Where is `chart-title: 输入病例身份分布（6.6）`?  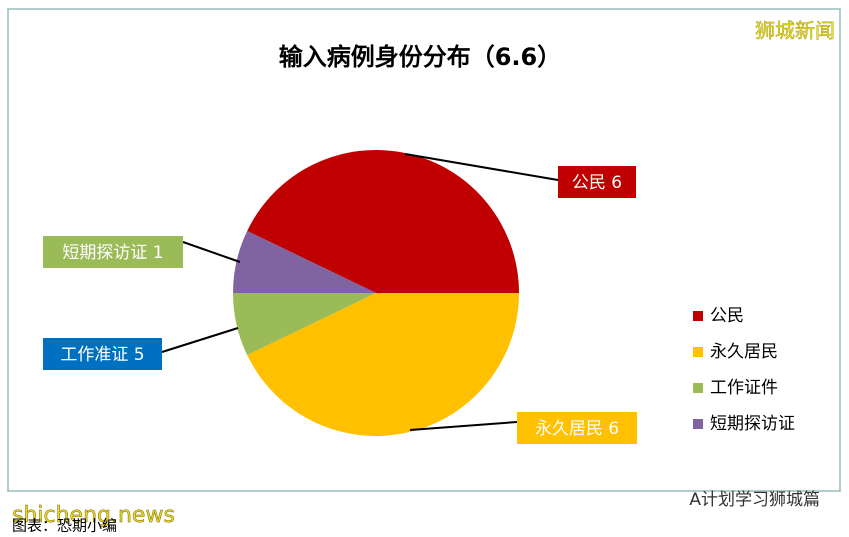
chart-title: 输入病例身份分布（6.6） is located at coordinates (420, 57).